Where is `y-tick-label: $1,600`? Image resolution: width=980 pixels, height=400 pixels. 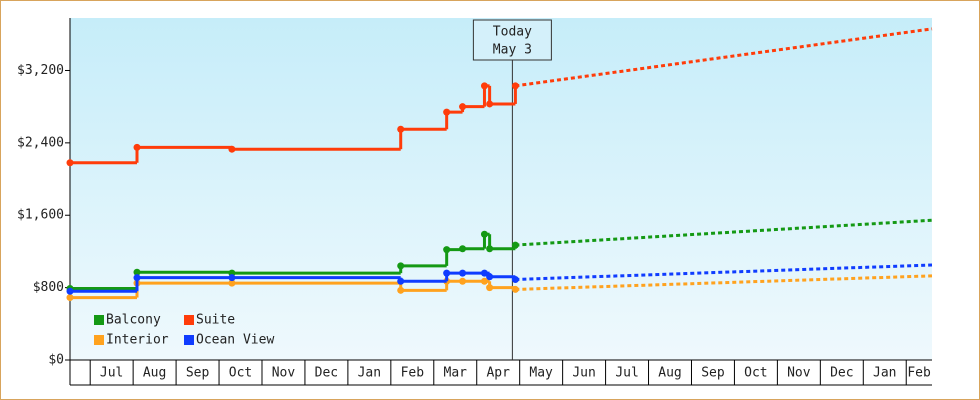
y-tick-label: $1,600 is located at coordinates (40, 215).